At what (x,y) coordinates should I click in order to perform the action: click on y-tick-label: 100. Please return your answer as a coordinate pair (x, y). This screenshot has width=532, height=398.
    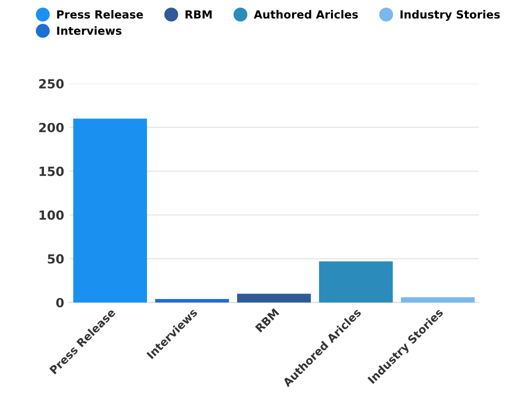
    Looking at the image, I should click on (52, 215).